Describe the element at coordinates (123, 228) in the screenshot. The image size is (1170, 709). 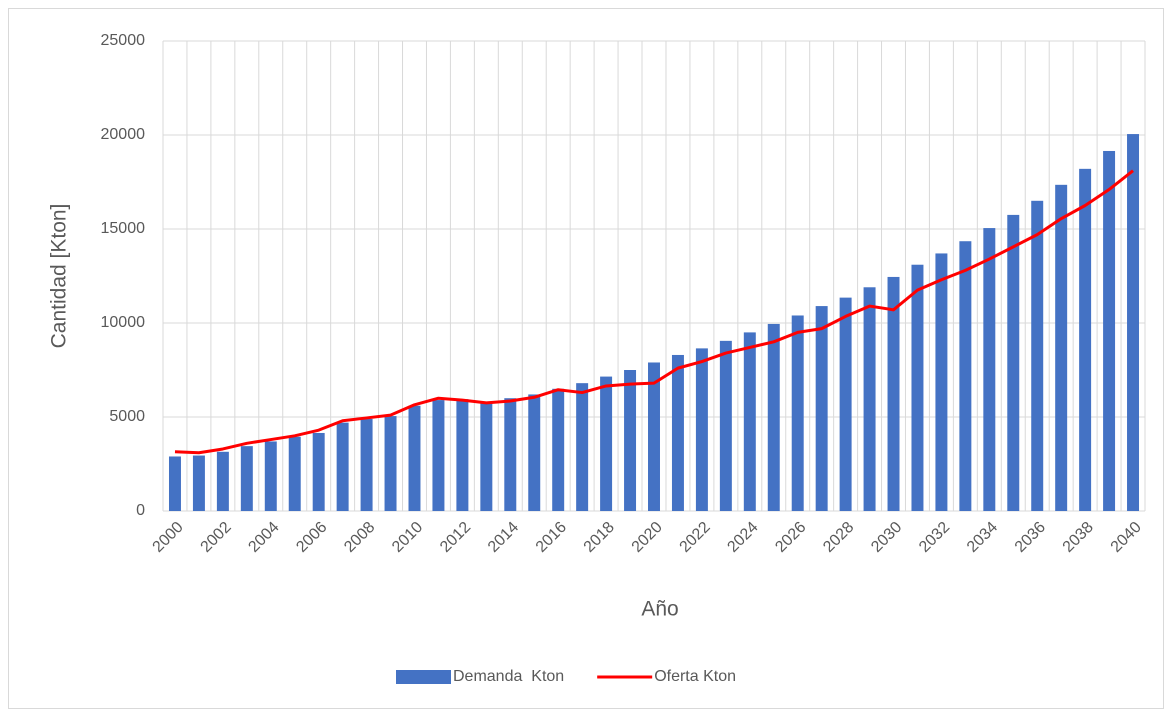
I see `y-tick-label: 15000` at that location.